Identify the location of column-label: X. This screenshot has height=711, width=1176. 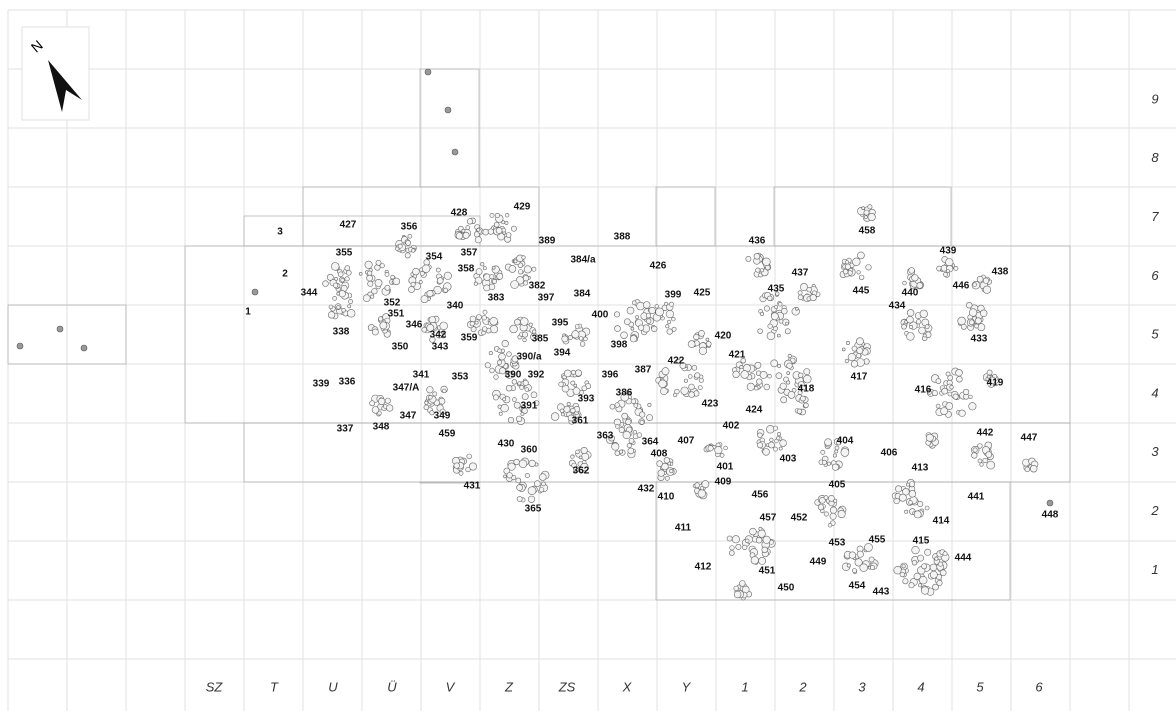
(627, 686).